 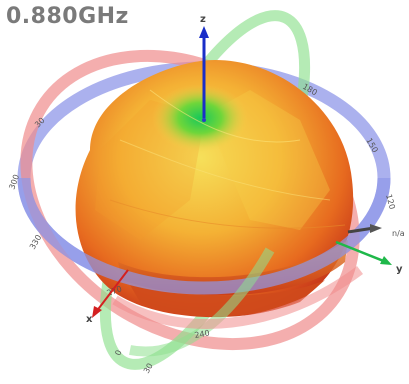 I want to click on blue-ring-tick: 120, so click(x=390, y=201).